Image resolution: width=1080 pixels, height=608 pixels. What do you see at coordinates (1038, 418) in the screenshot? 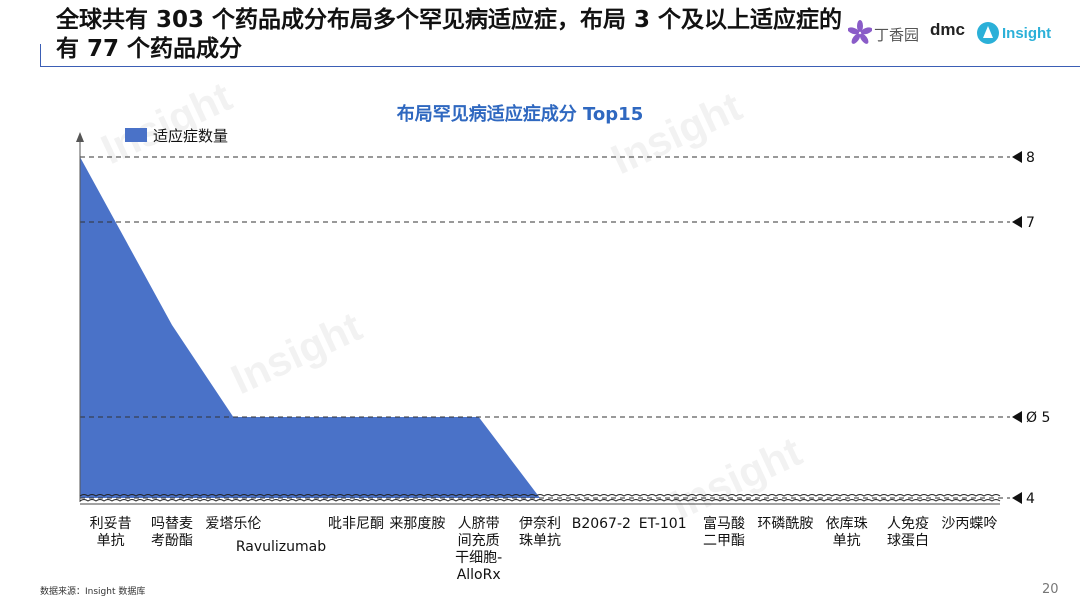
I see `reference-label: Ø 5` at bounding box center [1038, 418].